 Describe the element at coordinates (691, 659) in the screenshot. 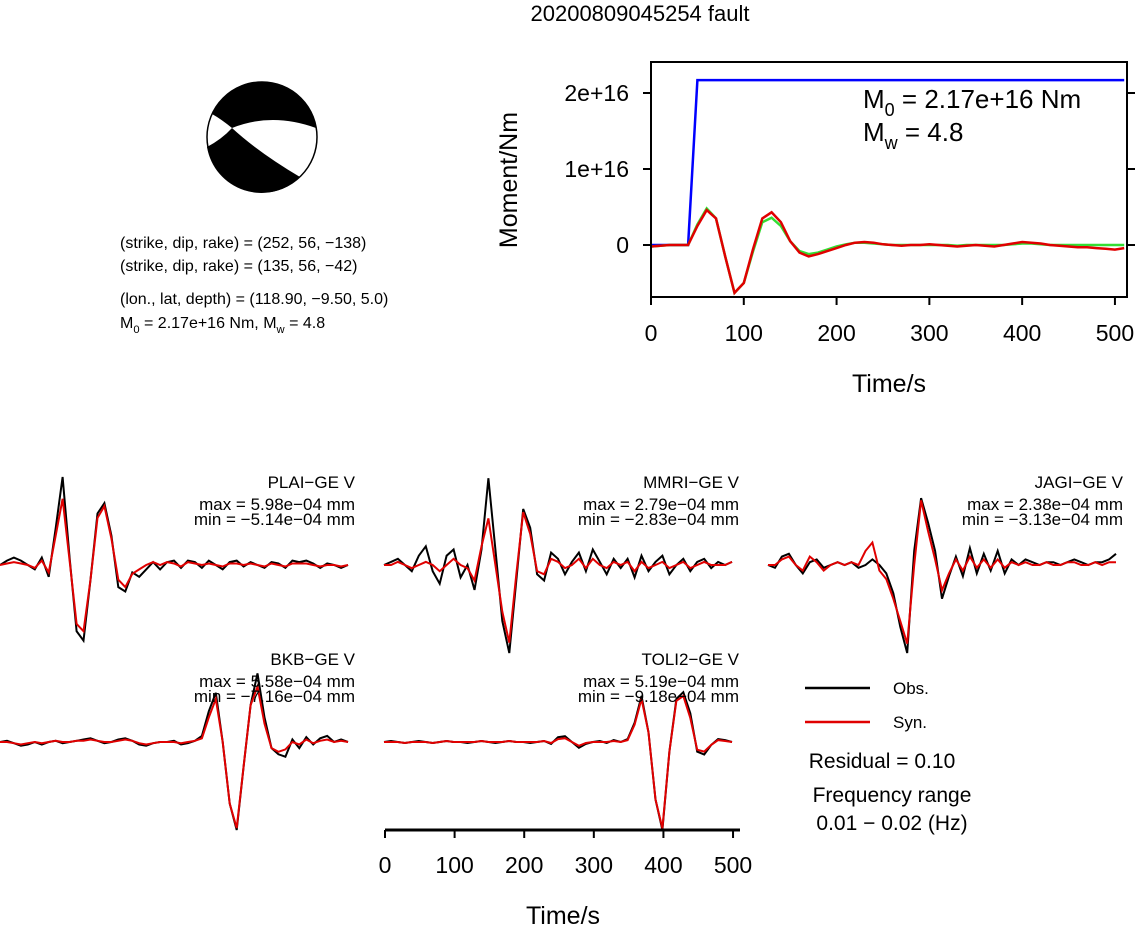

I see `station-label: TOLI2−GE V` at that location.